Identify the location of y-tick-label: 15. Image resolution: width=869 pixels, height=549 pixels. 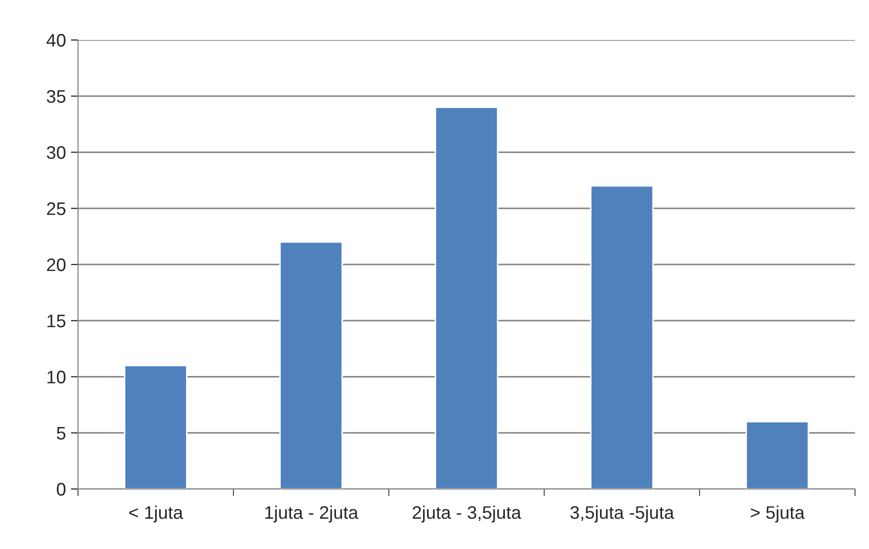
(56, 321).